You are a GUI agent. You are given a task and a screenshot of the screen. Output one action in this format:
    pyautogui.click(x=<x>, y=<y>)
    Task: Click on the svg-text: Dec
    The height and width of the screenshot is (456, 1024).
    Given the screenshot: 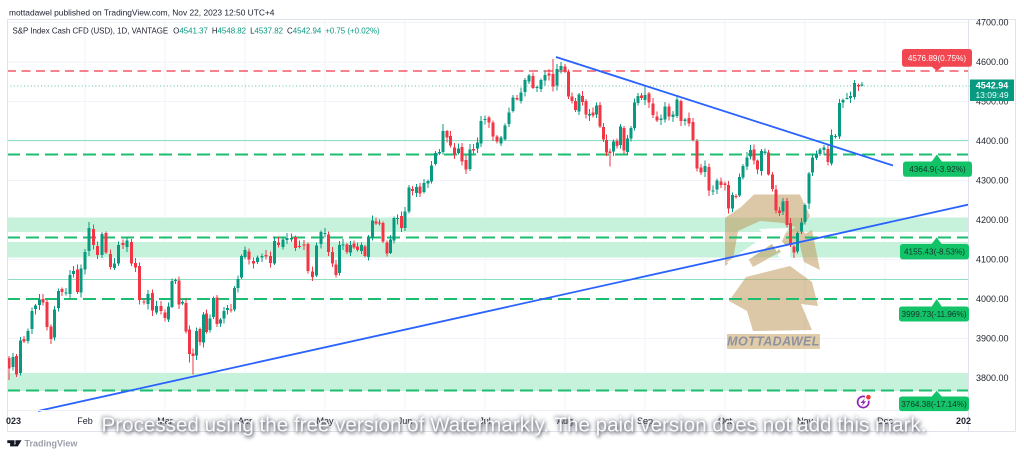 What is the action you would take?
    pyautogui.click(x=885, y=421)
    